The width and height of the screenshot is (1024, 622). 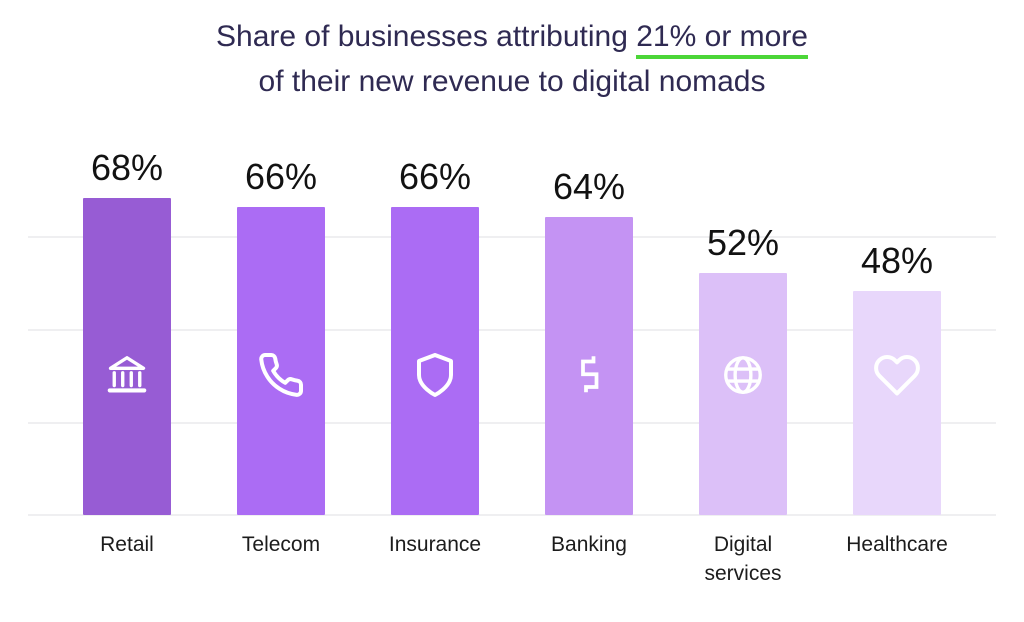 What do you see at coordinates (897, 403) in the screenshot?
I see `bar-healthcare` at bounding box center [897, 403].